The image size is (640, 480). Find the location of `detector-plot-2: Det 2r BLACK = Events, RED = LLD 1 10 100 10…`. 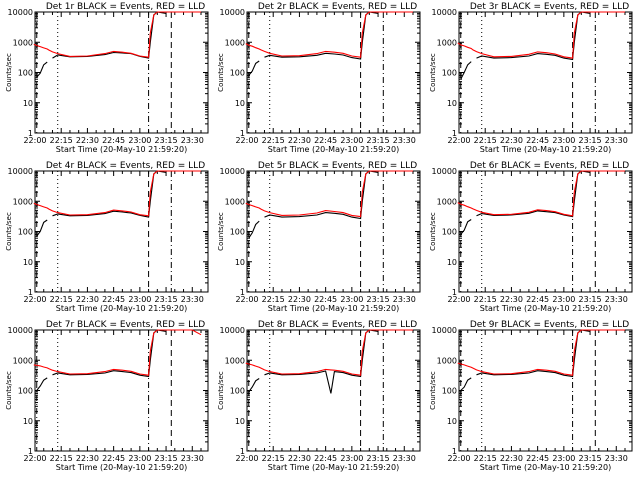

detector-plot-2: Det 2r BLACK = Events, RED = LLD 1 10 100 10… is located at coordinates (319, 78).